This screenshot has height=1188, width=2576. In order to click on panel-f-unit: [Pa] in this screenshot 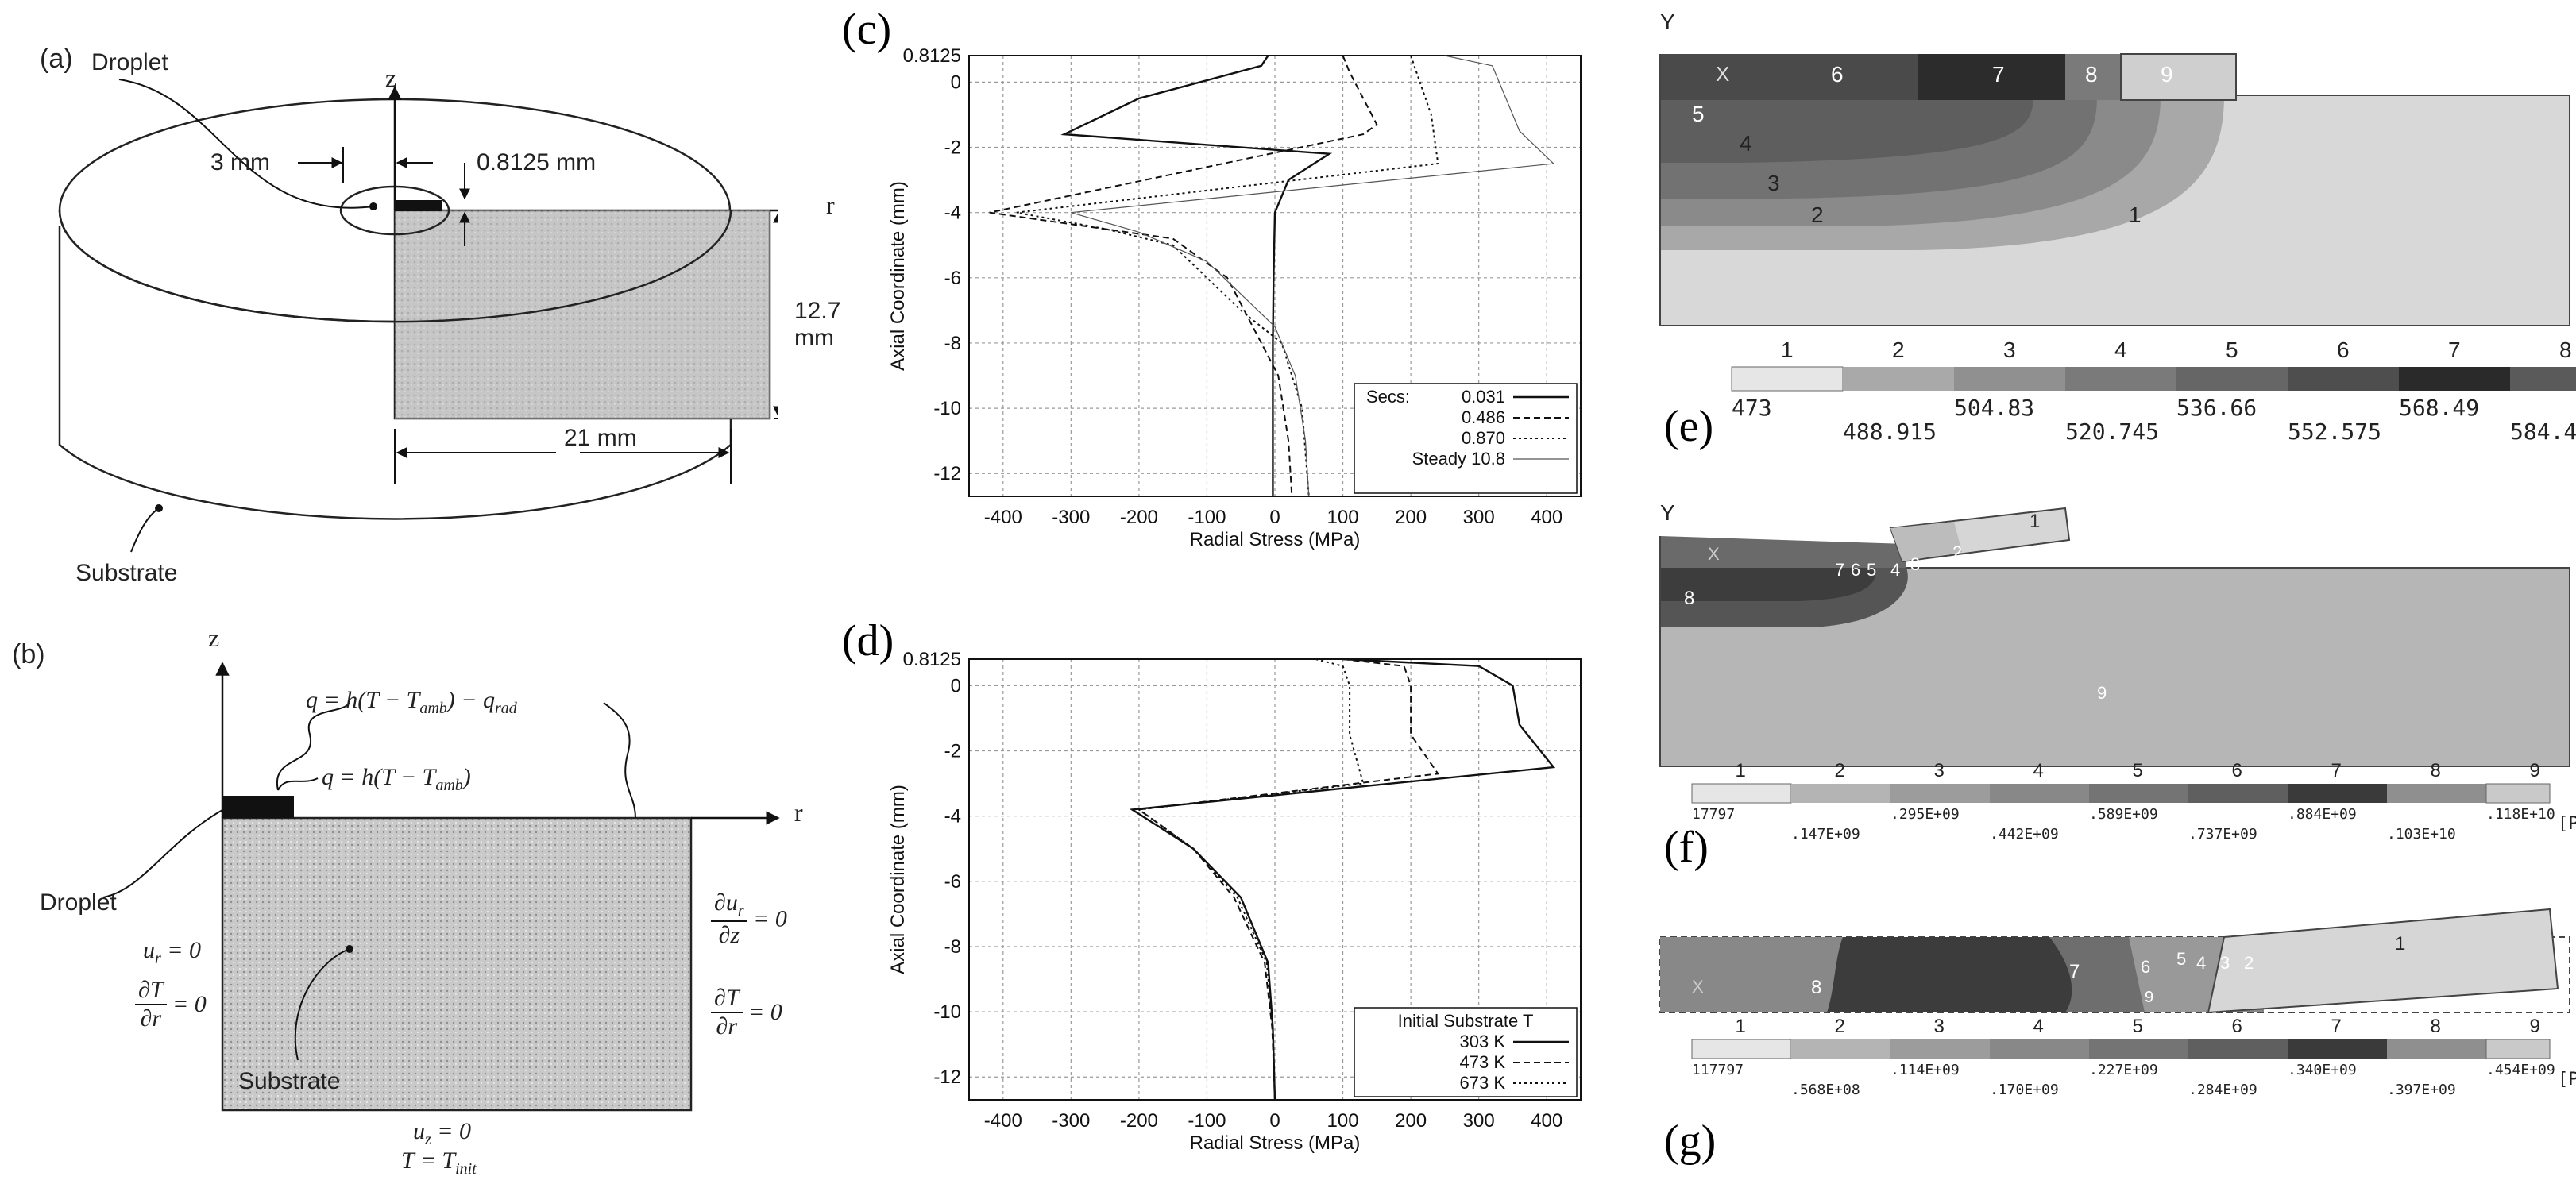, I will do `click(2567, 824)`.